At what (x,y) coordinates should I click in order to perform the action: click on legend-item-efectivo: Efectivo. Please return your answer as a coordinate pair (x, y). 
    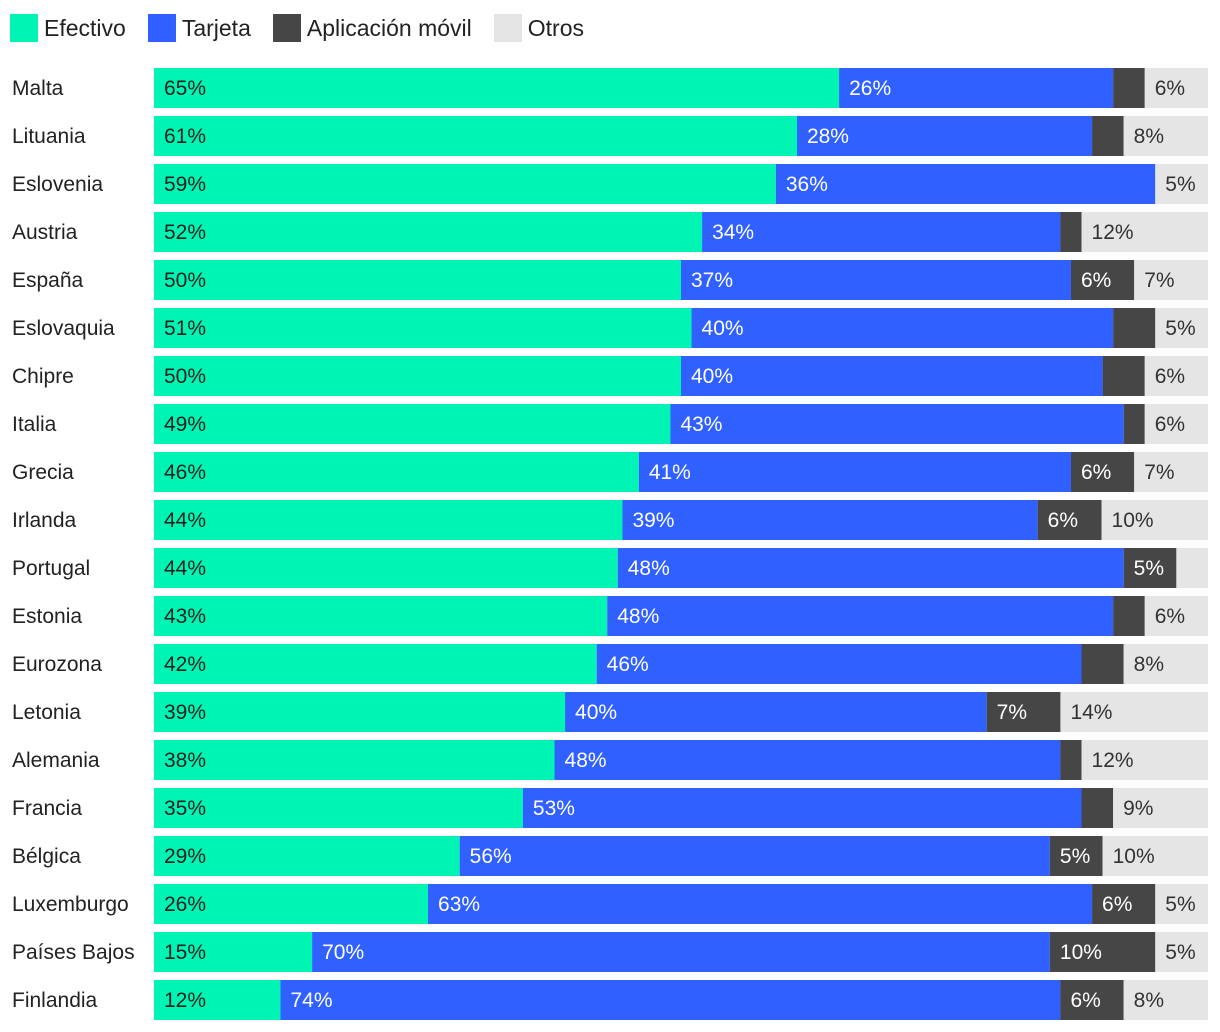
    Looking at the image, I should click on (68, 28).